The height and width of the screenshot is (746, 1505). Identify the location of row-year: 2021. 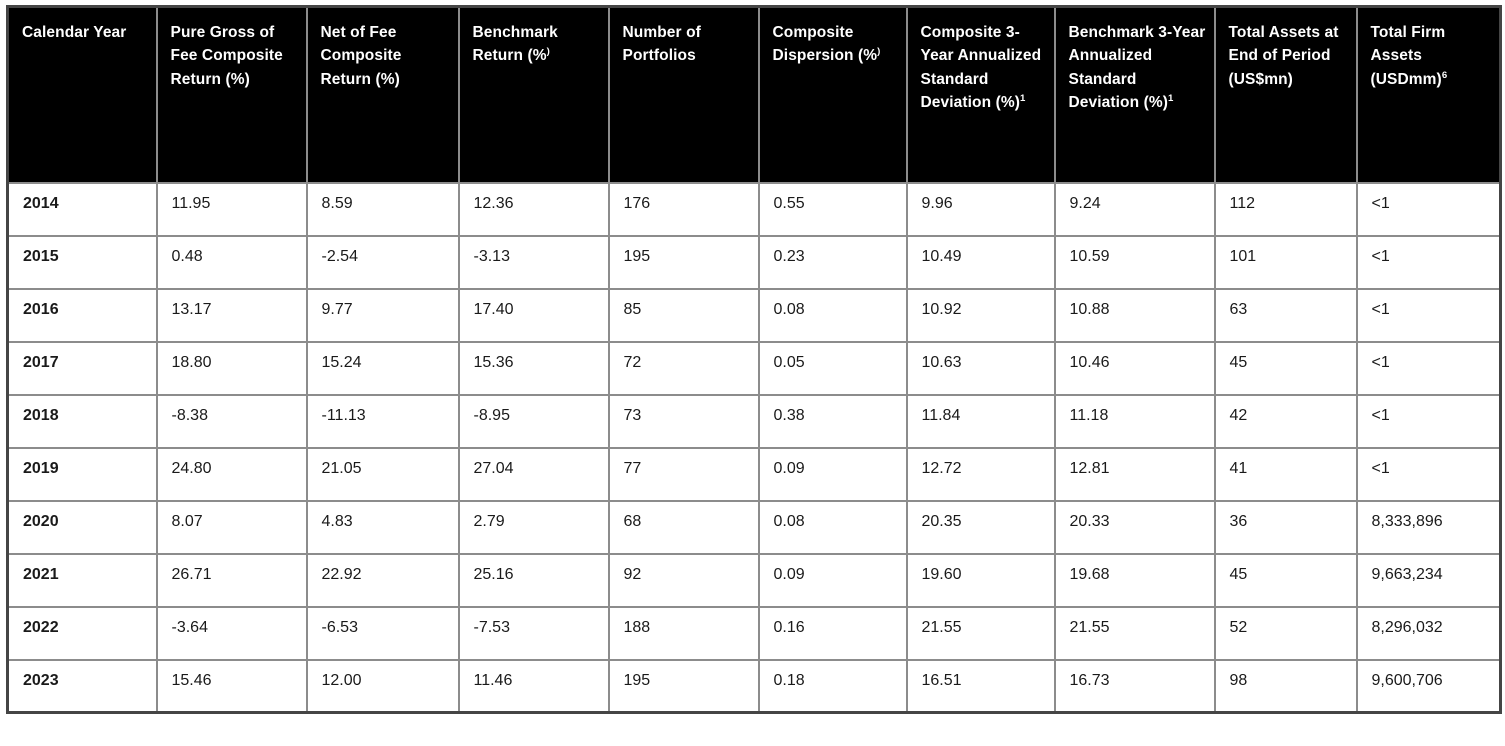
(82, 580).